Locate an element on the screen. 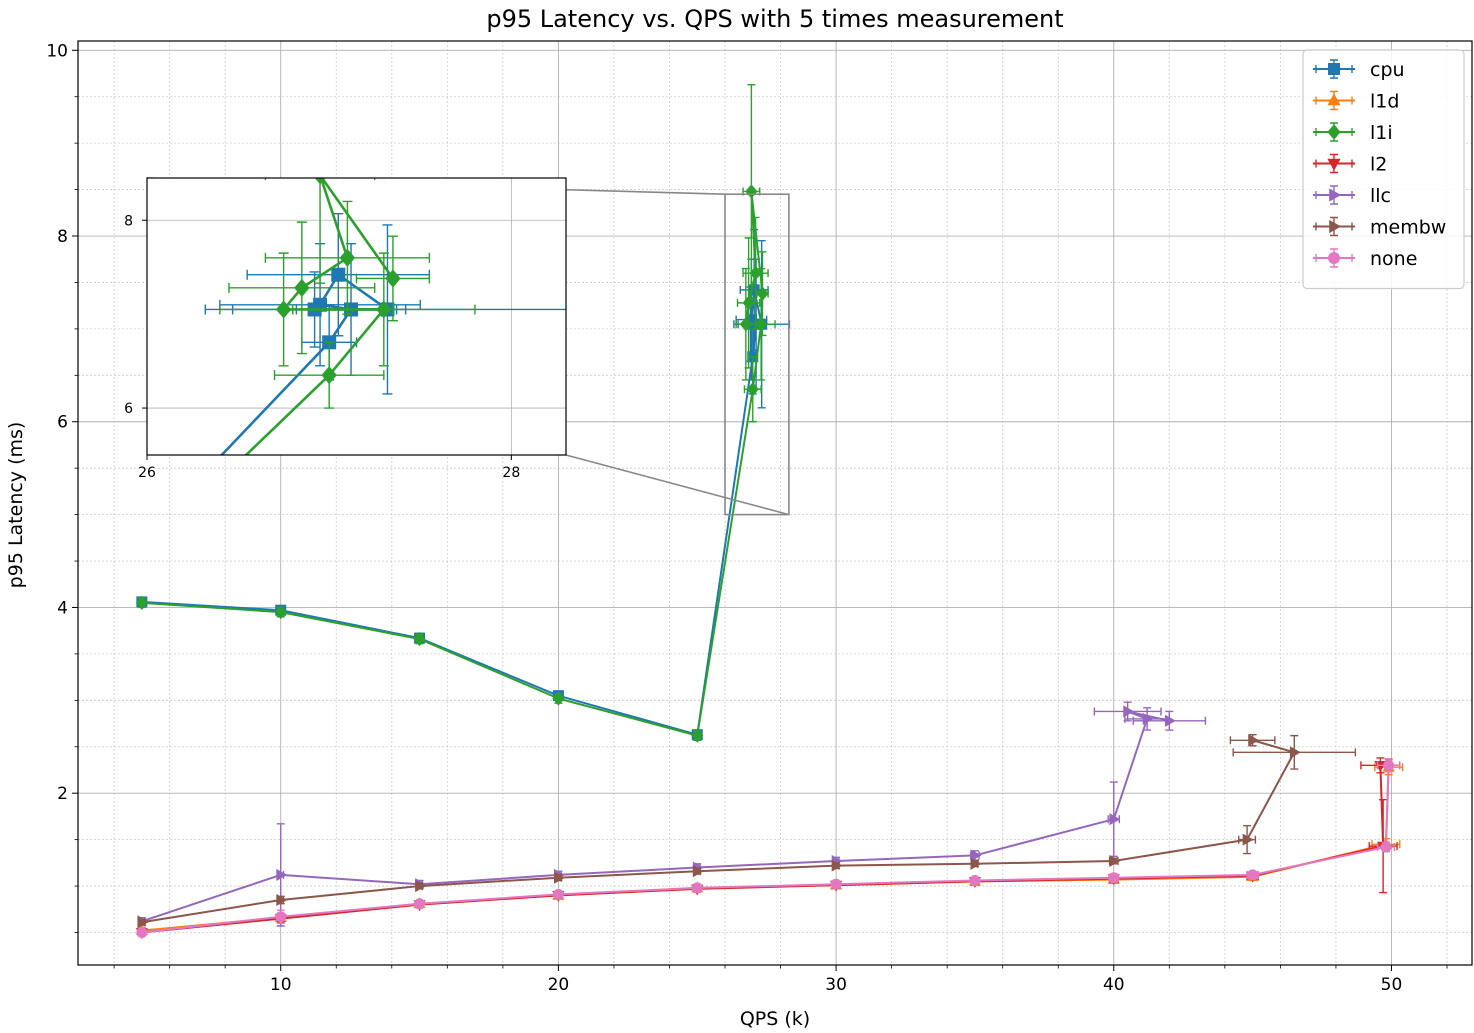 The width and height of the screenshot is (1474, 1033). y-tick-label: 2 is located at coordinates (62, 794).